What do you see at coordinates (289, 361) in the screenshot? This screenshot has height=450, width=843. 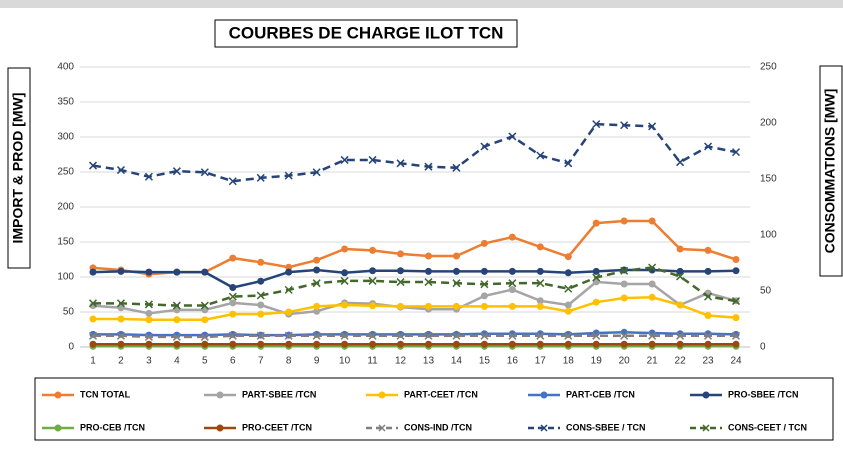 I see `x-tick-label: 8` at bounding box center [289, 361].